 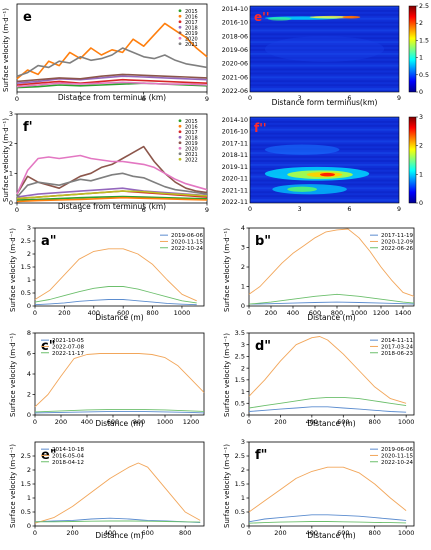 What do you see at coordinates (331, 374) in the screenshot?
I see `plot-frame` at bounding box center [331, 374].